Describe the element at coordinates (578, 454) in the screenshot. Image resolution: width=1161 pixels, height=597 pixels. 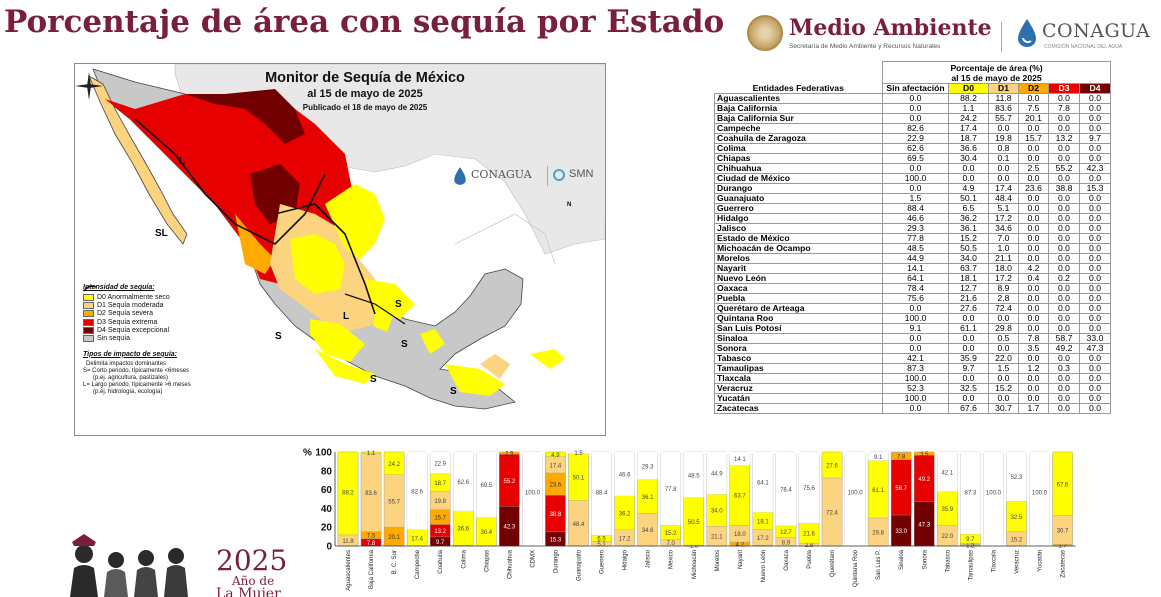
I see `bar-value-label: 1.5` at that location.